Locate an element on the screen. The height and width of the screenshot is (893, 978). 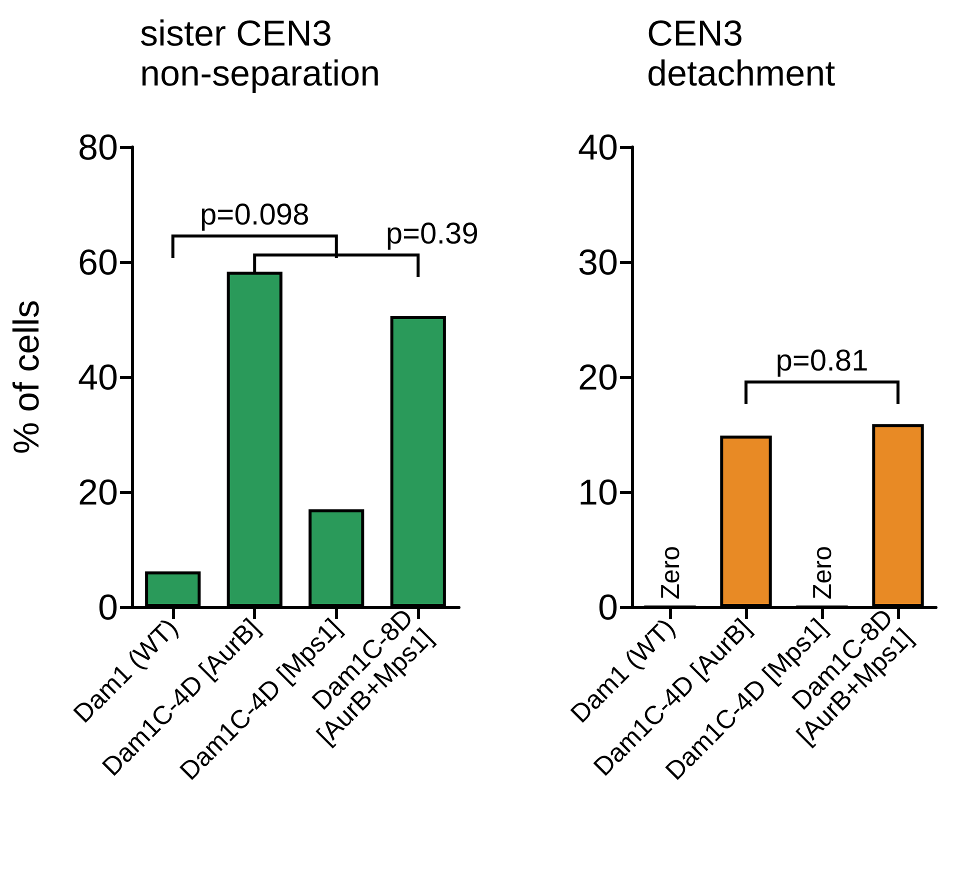
annotation: p=0.39 is located at coordinates (432, 234).